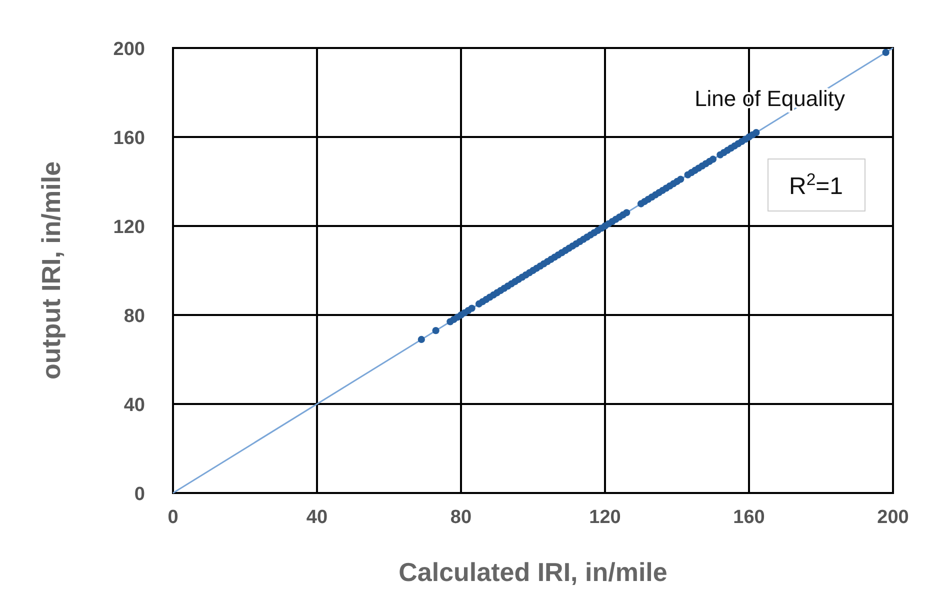  What do you see at coordinates (816, 185) in the screenshot?
I see `annotation: R$^{2}$=1` at bounding box center [816, 185].